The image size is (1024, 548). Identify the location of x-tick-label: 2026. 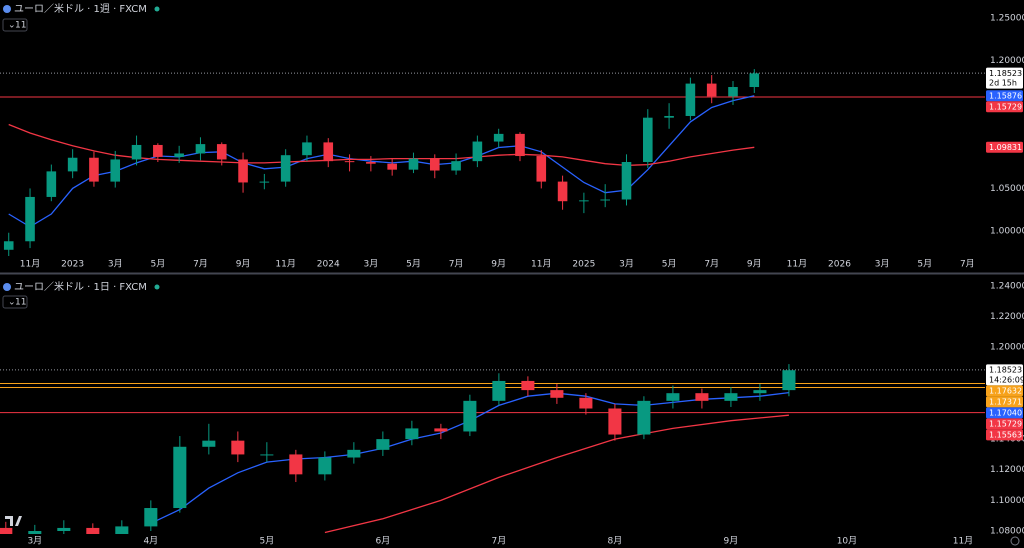
(839, 265).